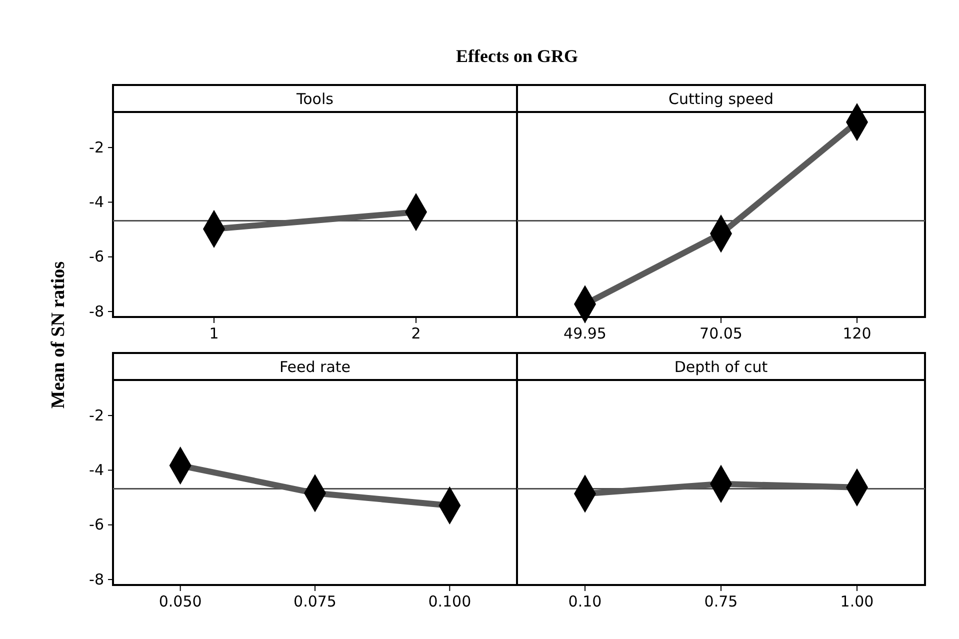  I want to click on x-tick-label: 2, so click(416, 333).